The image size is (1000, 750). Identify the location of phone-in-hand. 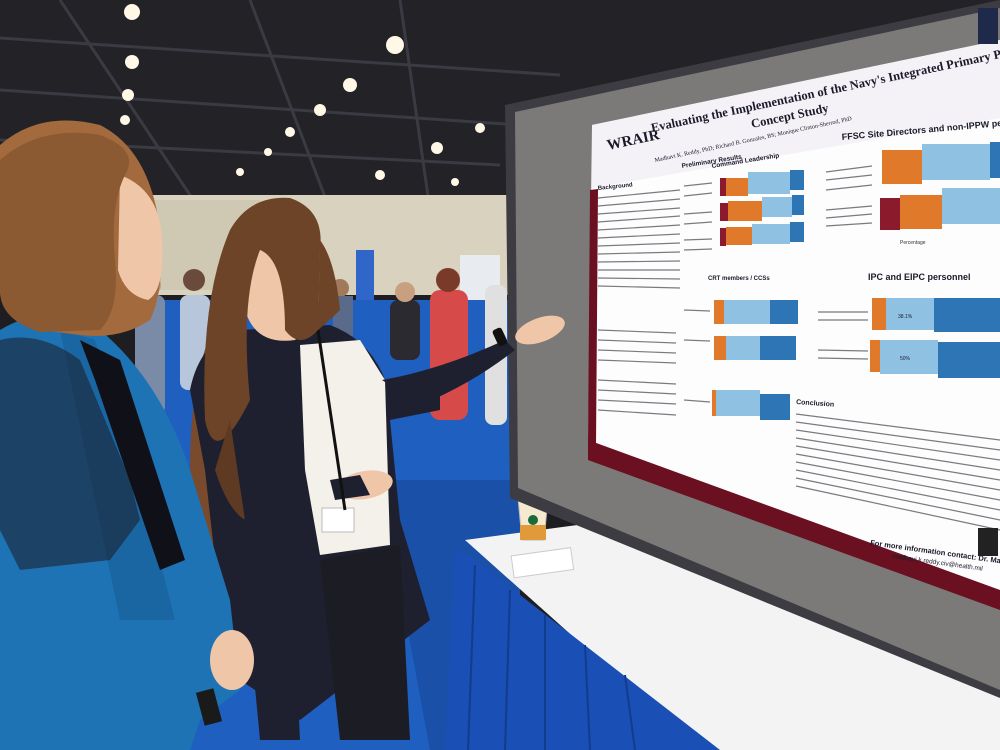
(209, 707).